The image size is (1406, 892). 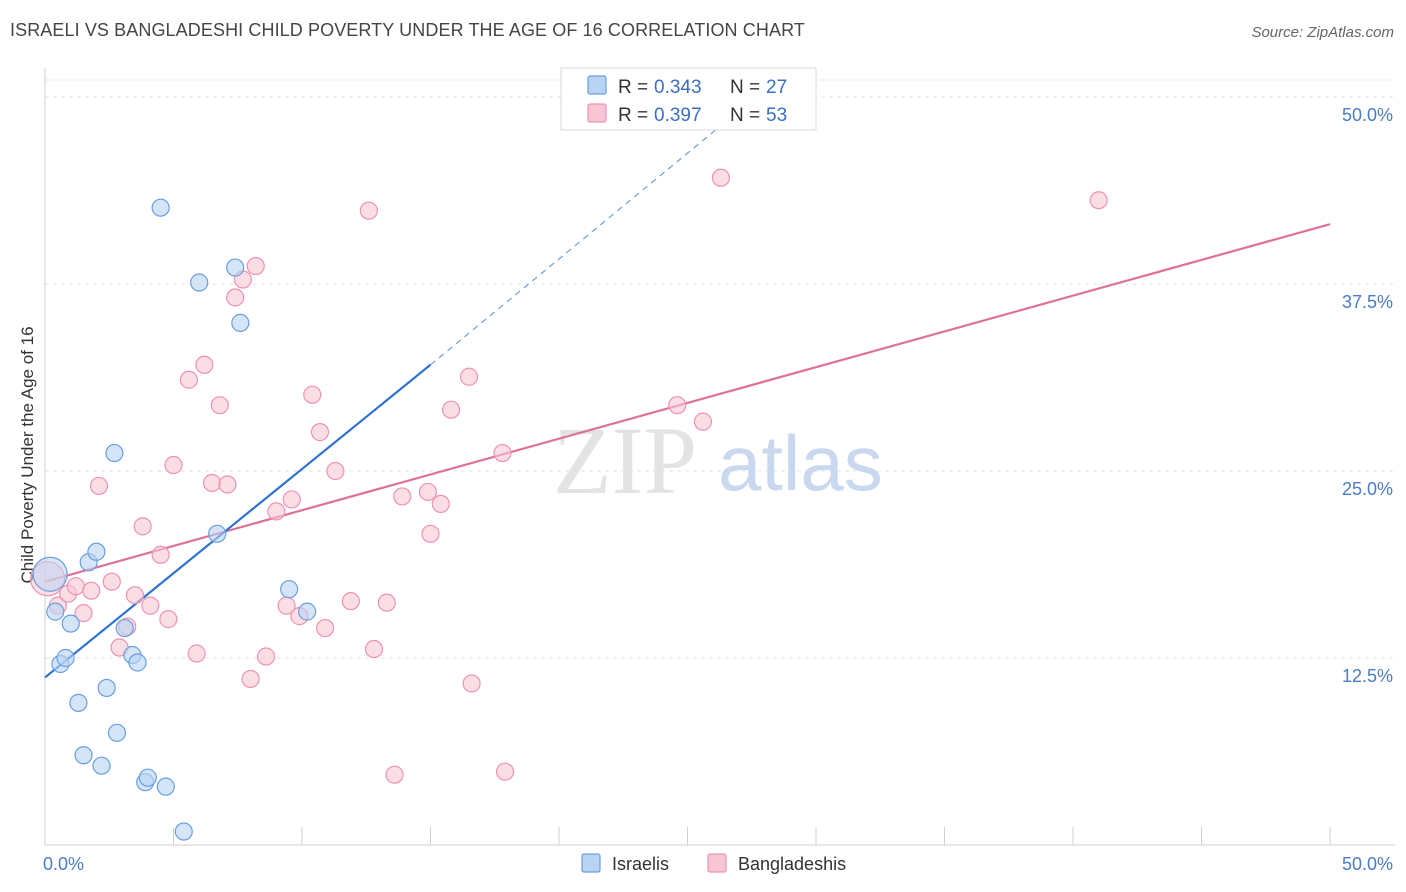 I want to click on legend-r-value: 0.343, so click(x=678, y=87).